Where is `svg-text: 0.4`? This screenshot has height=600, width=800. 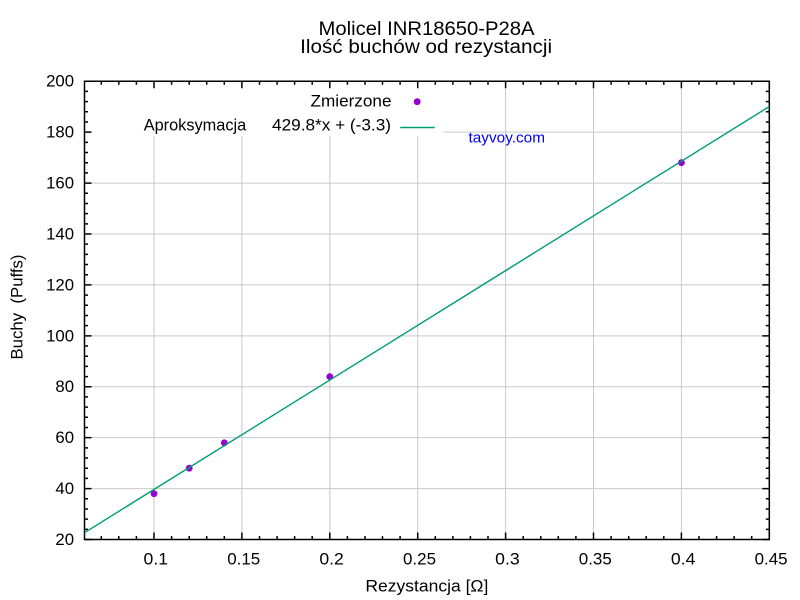
svg-text: 0.4 is located at coordinates (683, 559).